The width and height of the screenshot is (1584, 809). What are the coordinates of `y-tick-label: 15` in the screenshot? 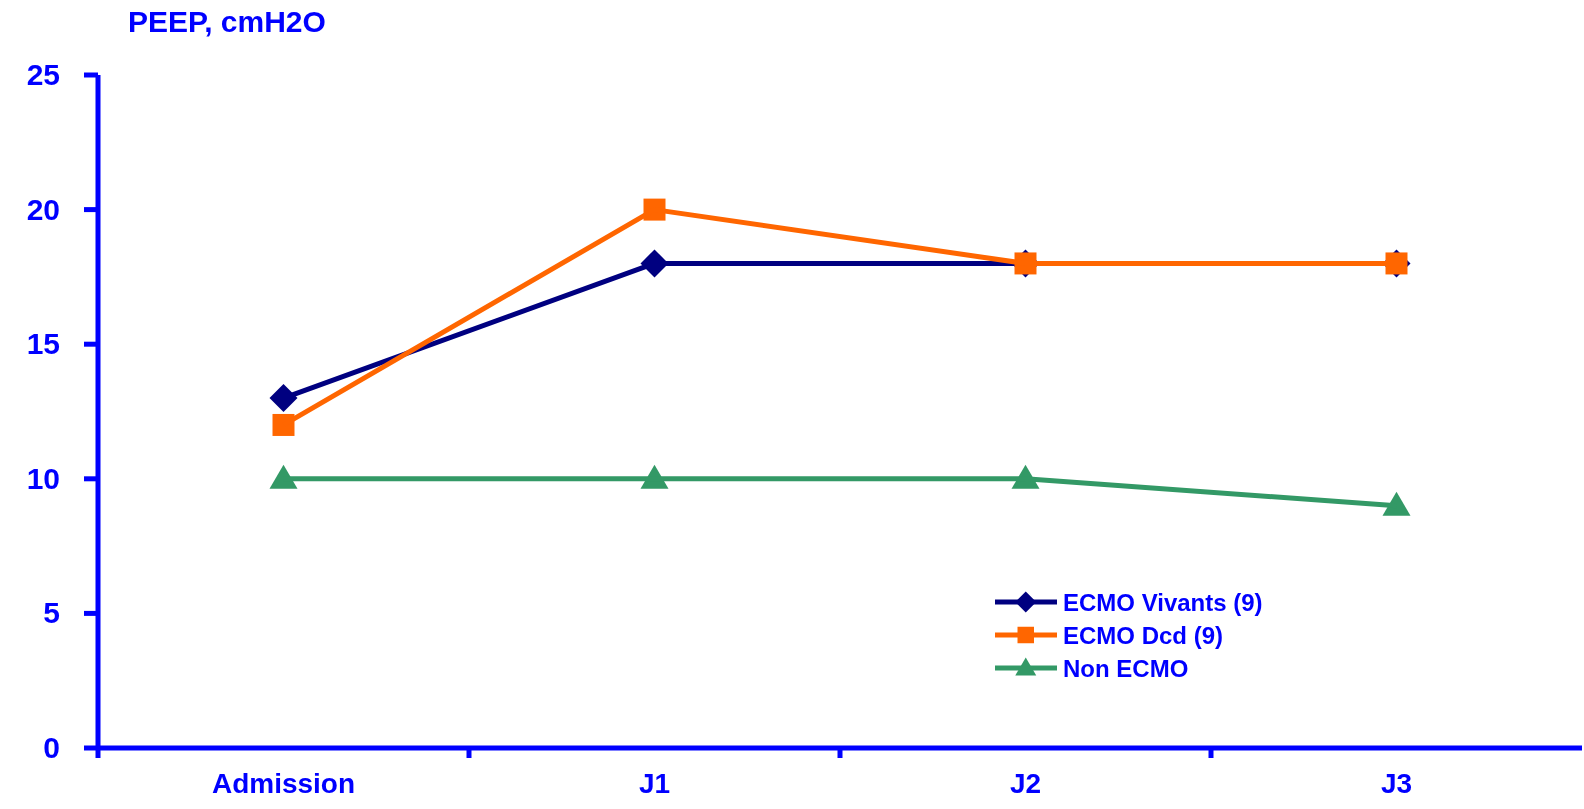 It's located at (43, 344).